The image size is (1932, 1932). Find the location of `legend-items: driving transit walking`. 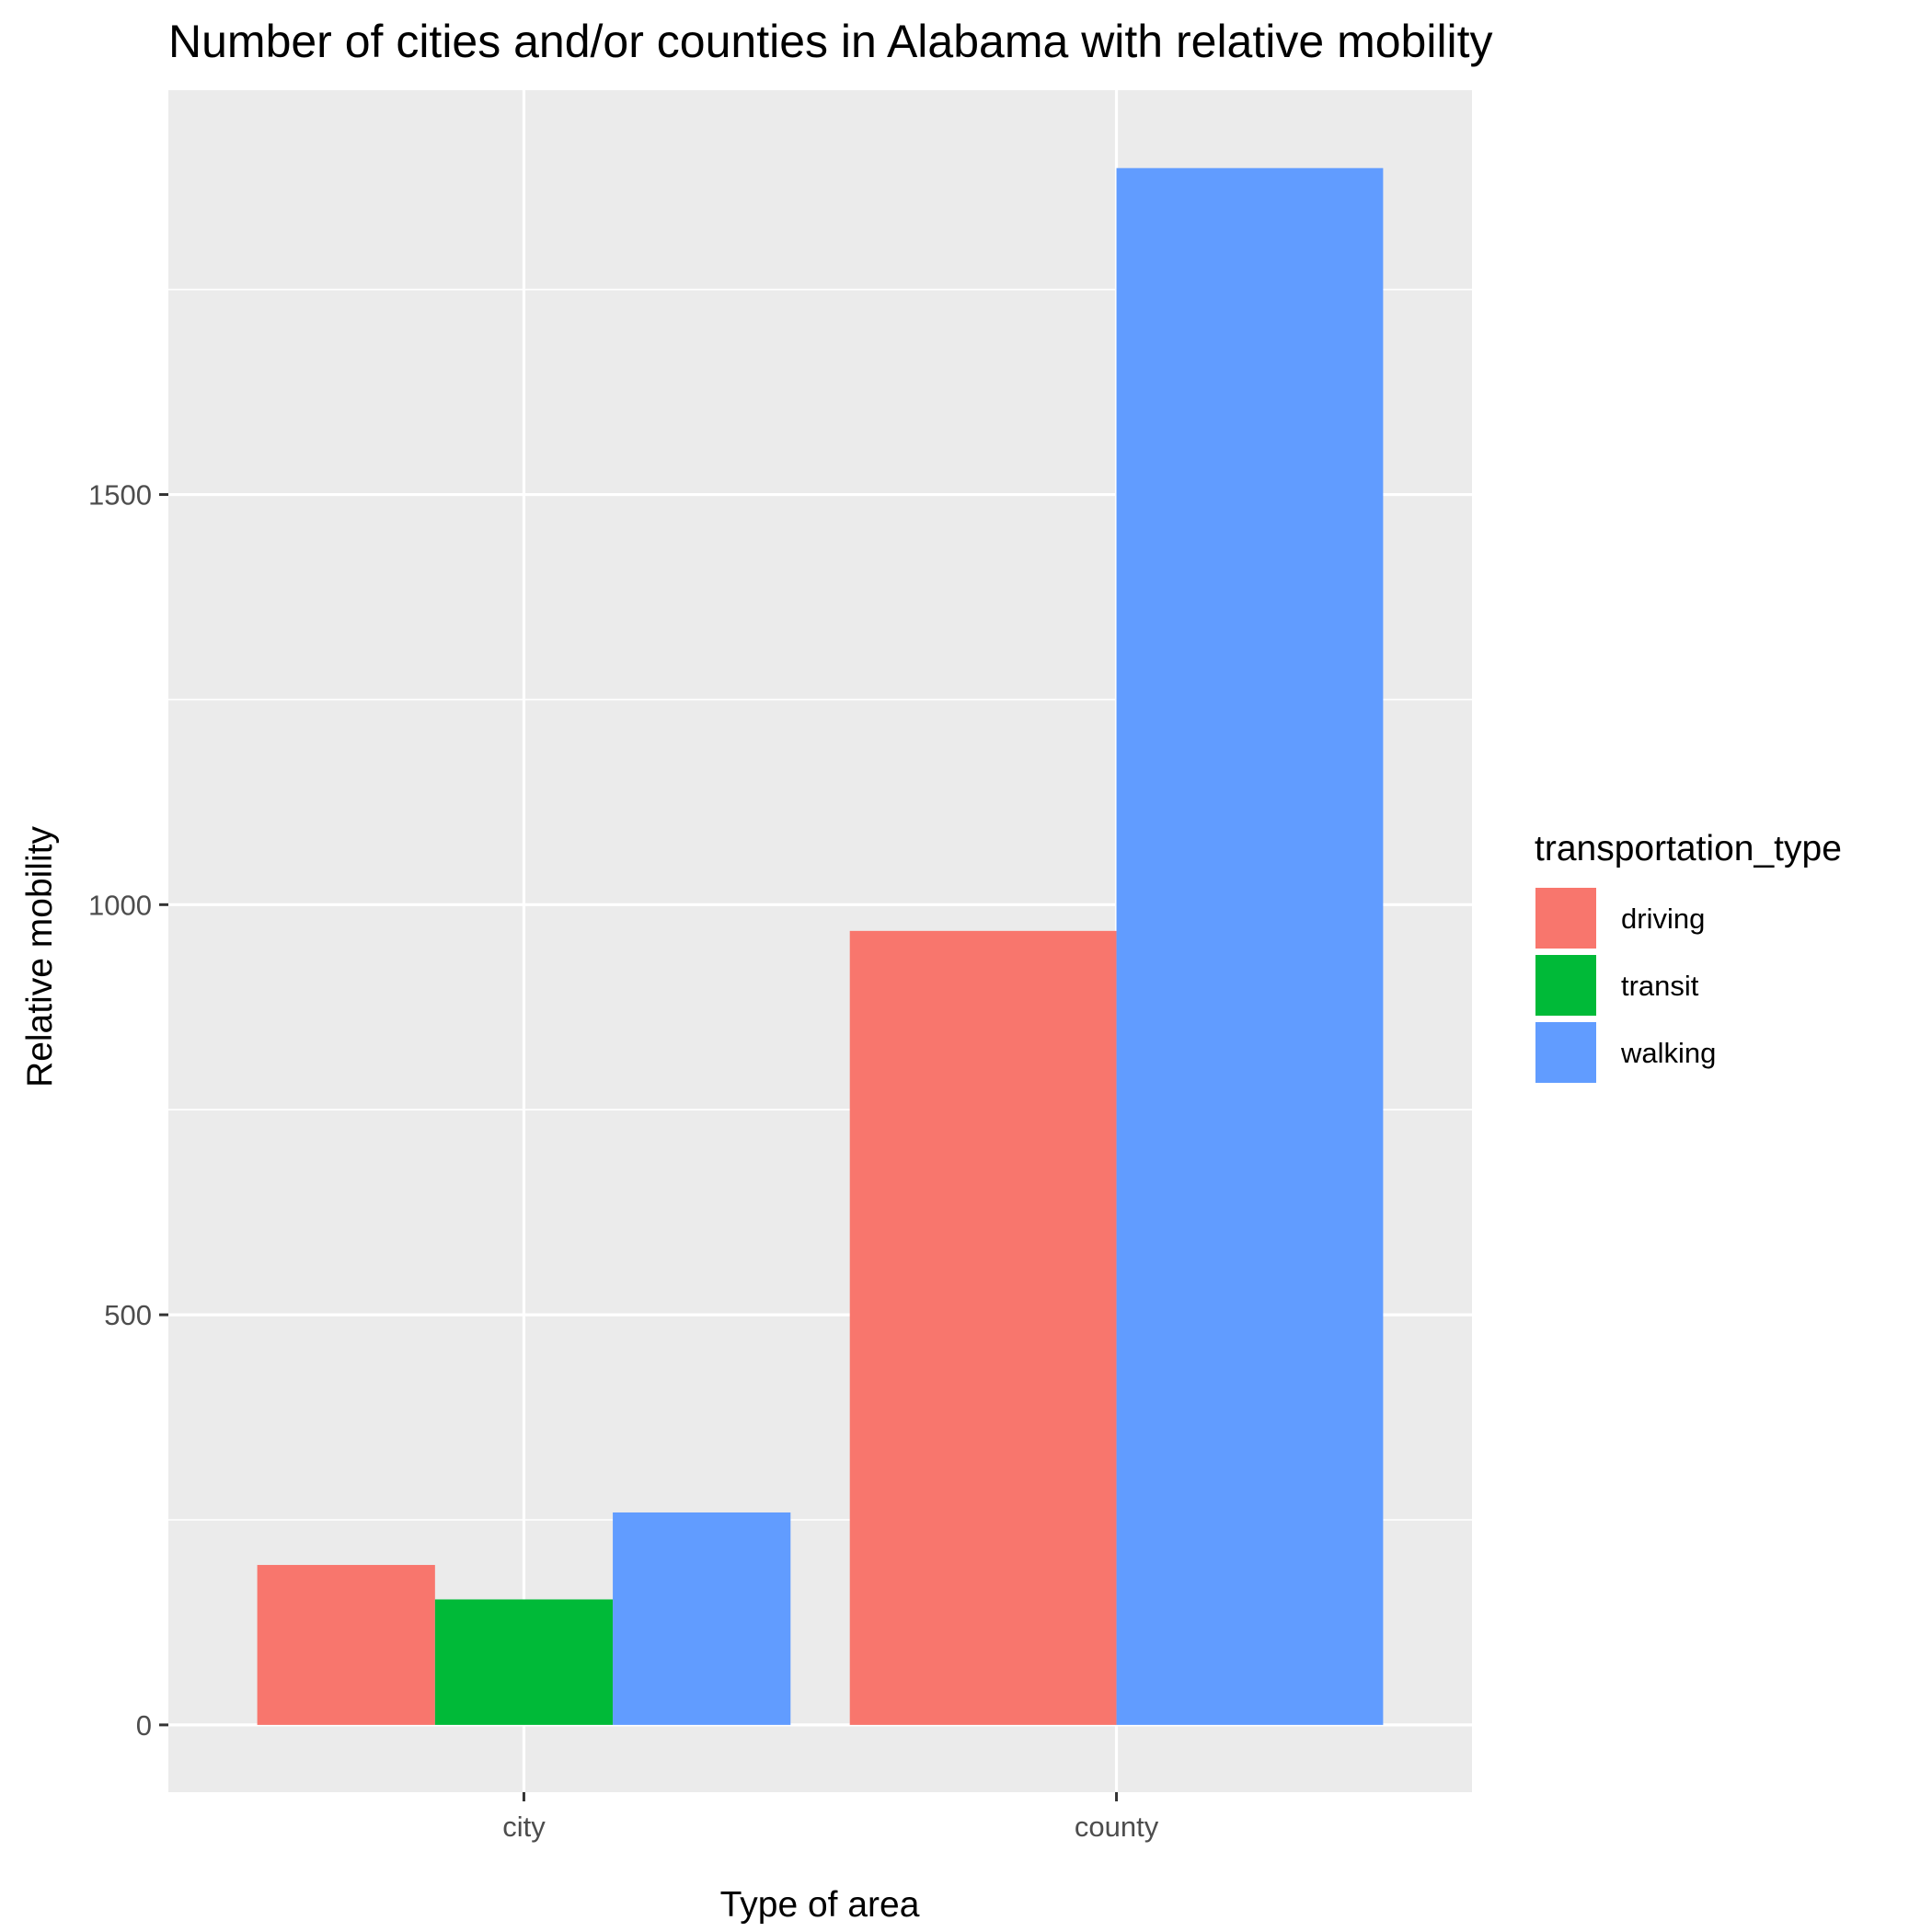

legend-items: driving transit walking is located at coordinates (1625, 985).